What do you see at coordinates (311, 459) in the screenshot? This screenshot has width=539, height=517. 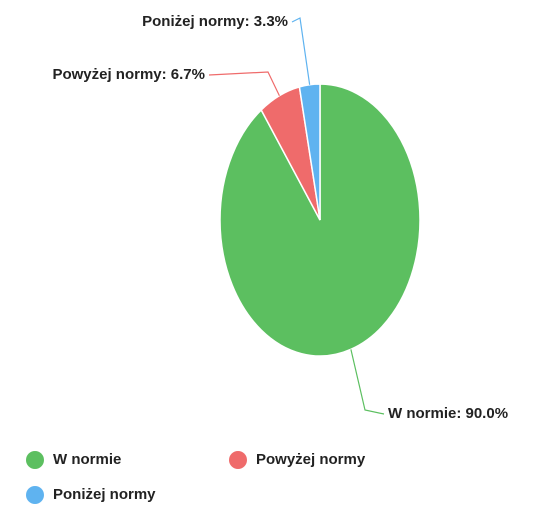 I see `legend-label: Powyżej normy` at bounding box center [311, 459].